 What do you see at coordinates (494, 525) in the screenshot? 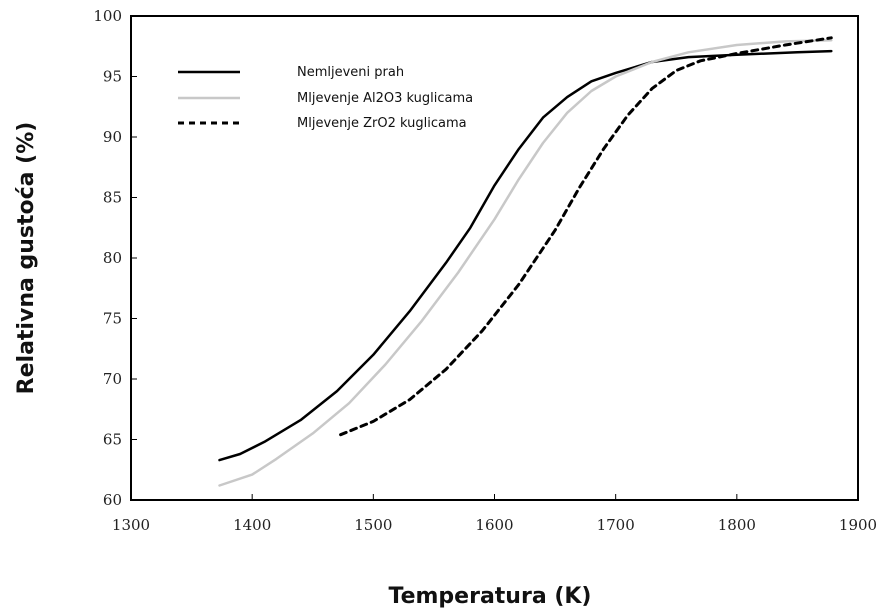
I see `x-tick-label: 1600` at bounding box center [494, 525].